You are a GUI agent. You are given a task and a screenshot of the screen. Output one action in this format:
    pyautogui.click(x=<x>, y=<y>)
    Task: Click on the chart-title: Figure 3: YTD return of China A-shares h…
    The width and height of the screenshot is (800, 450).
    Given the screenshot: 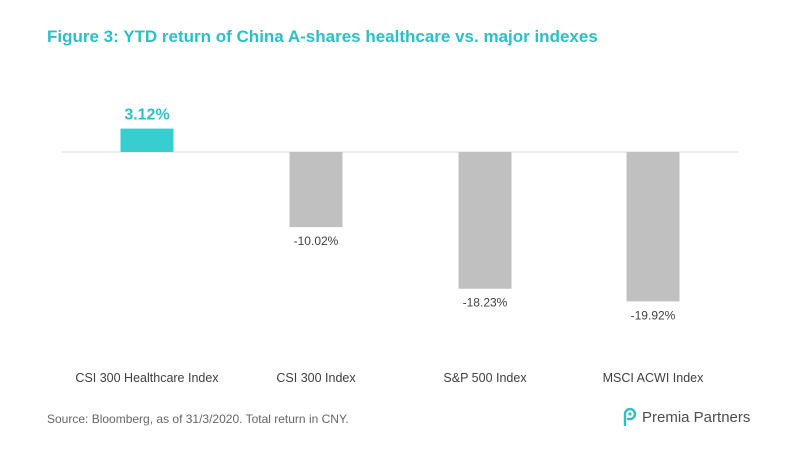 What is the action you would take?
    pyautogui.click(x=322, y=36)
    